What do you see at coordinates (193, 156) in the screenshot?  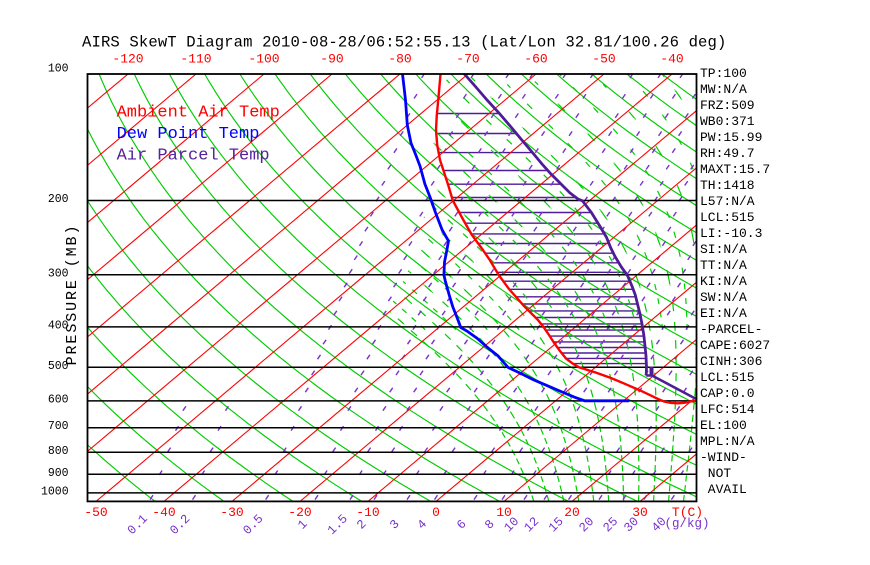 I see `svg-text: Air Parcel Temp` at bounding box center [193, 156].